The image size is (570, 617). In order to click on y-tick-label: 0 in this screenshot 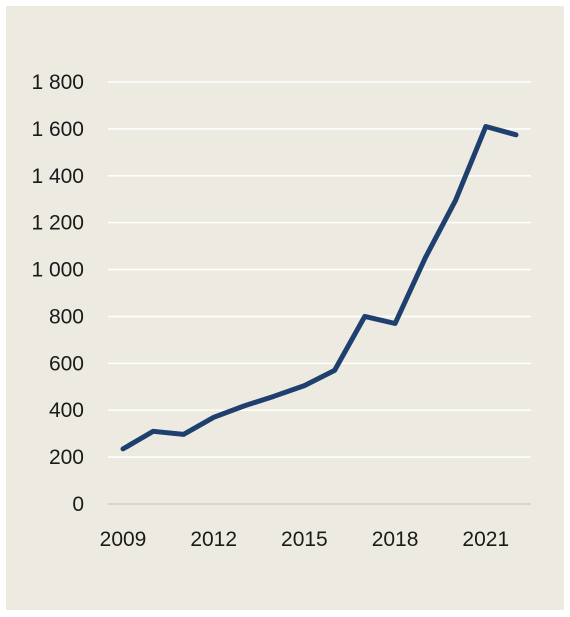, I will do `click(78, 504)`.